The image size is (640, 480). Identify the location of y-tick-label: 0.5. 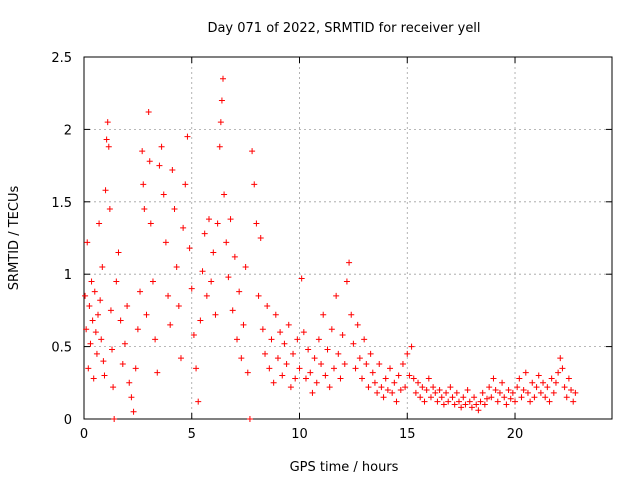
(61, 348).